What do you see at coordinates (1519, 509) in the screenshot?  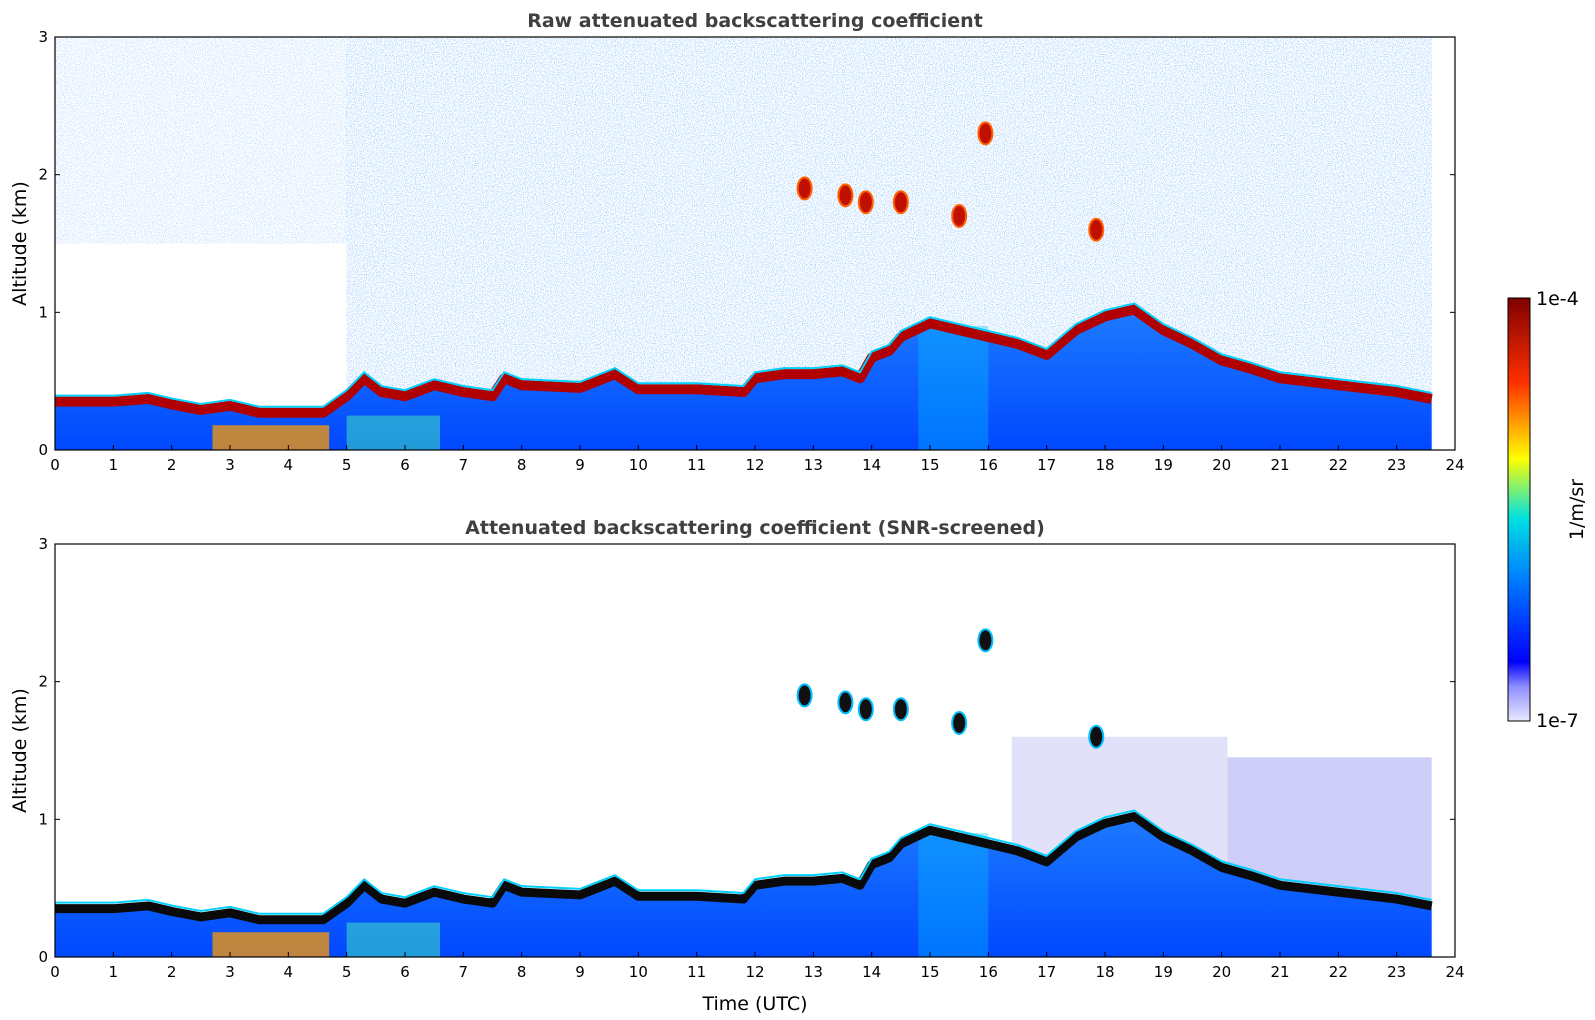 I see `colorbar-gradient` at bounding box center [1519, 509].